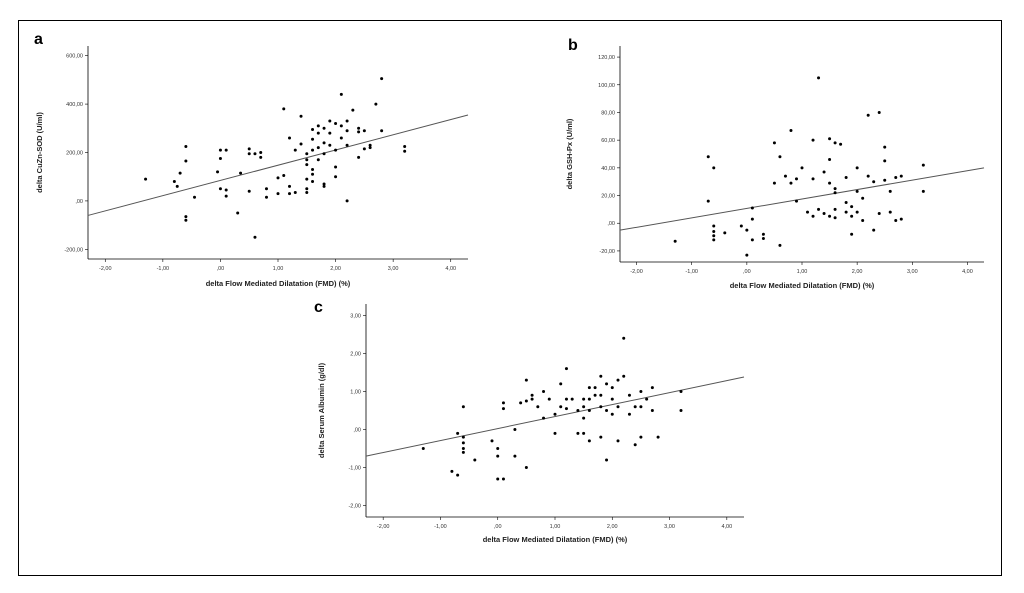 The width and height of the screenshot is (1024, 593). I want to click on x-tick-label: 4,00, so click(967, 272).